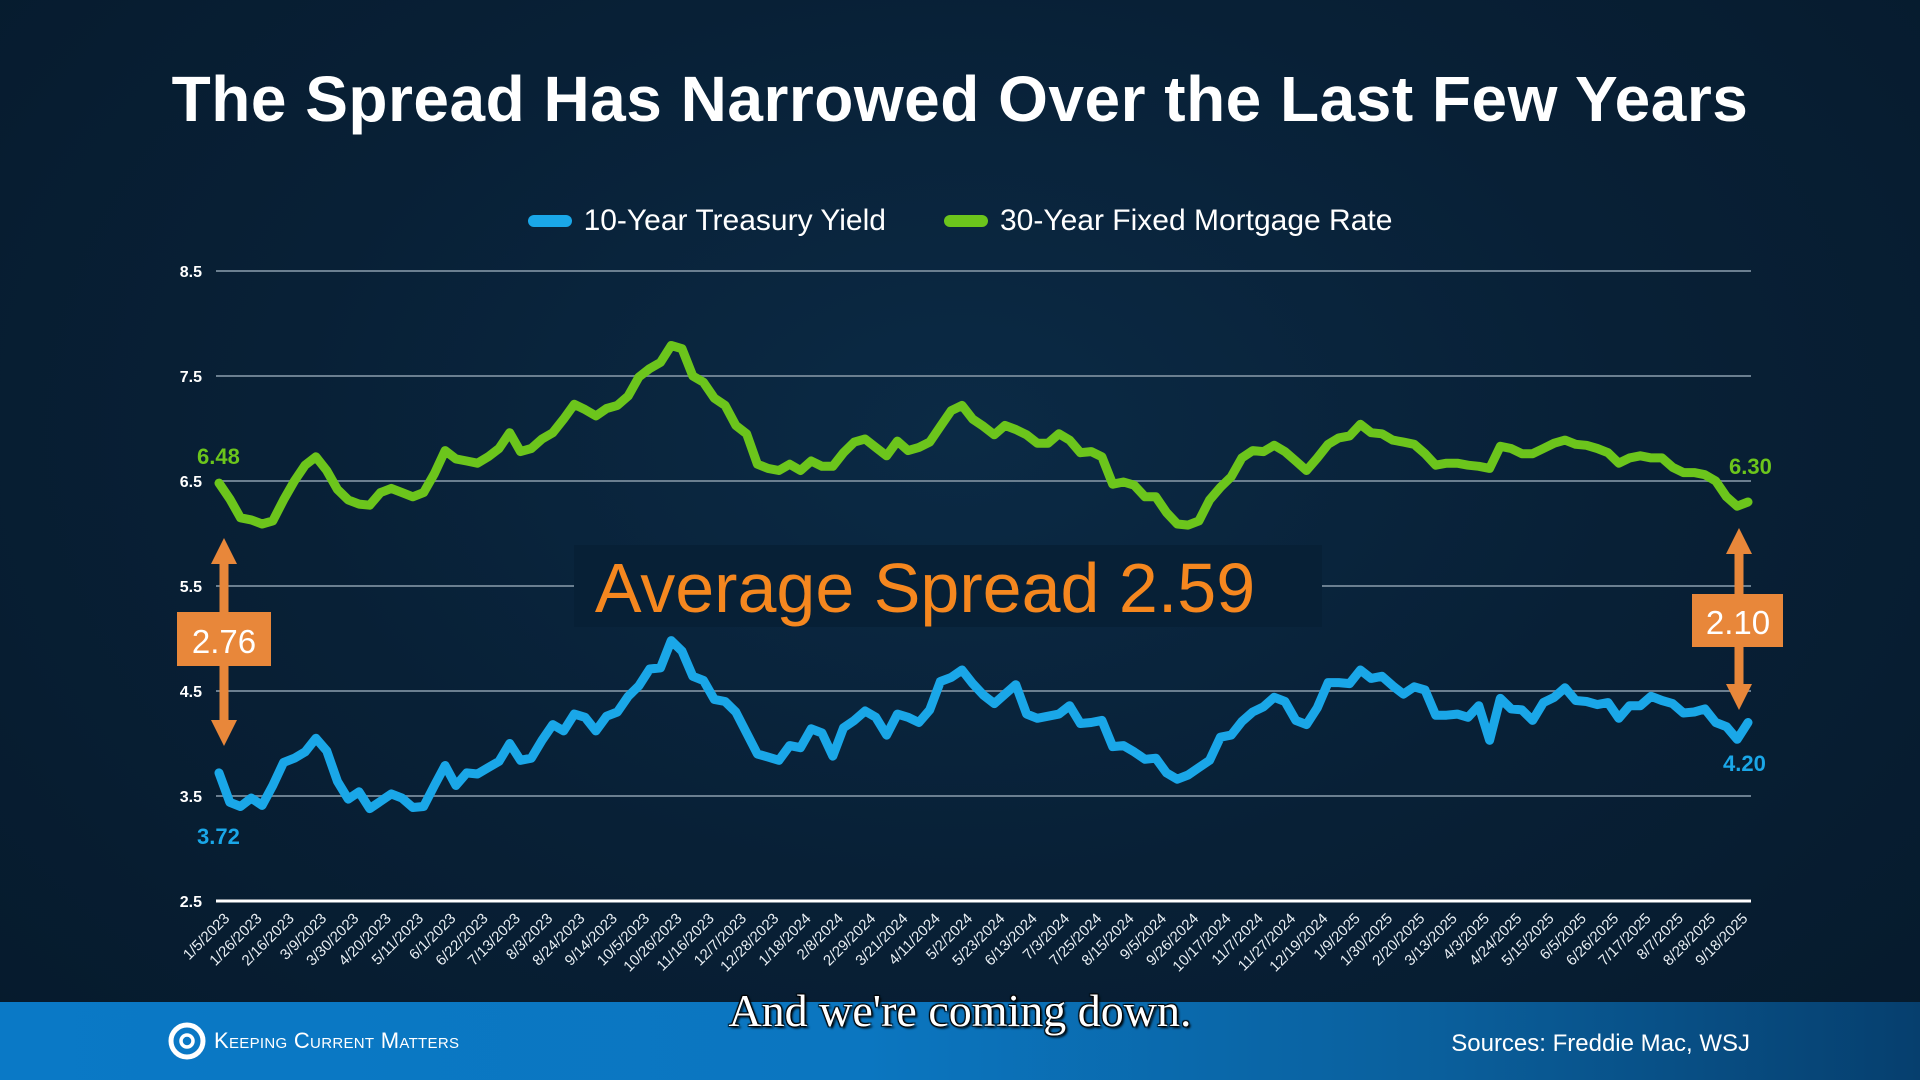 The width and height of the screenshot is (1920, 1080). I want to click on start-spread-arrow-up-head, so click(224, 551).